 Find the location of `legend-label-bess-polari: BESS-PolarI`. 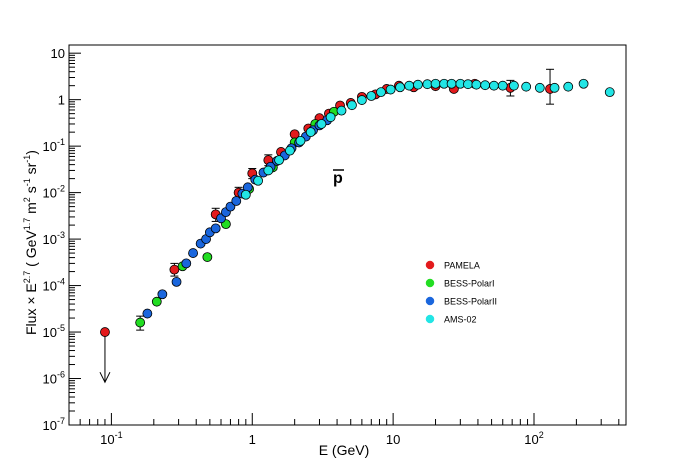

legend-label-bess-polari: BESS-PolarI is located at coordinates (469, 284).